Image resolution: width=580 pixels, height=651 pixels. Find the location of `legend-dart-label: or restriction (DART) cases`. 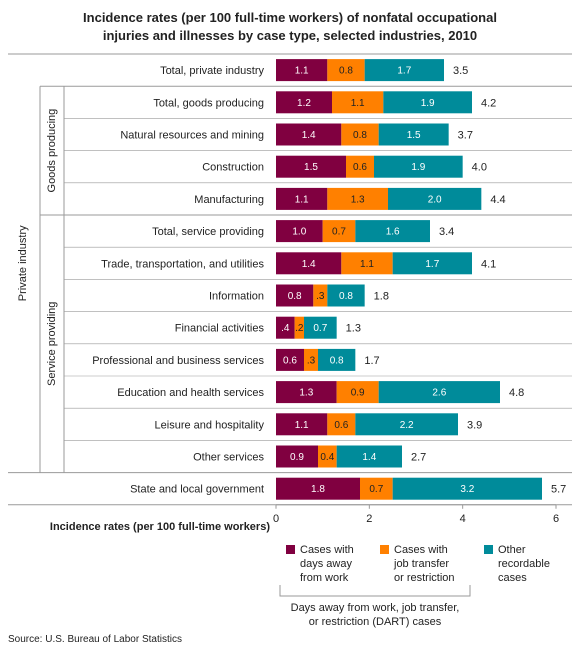

legend-dart-label: or restriction (DART) cases is located at coordinates (375, 622).